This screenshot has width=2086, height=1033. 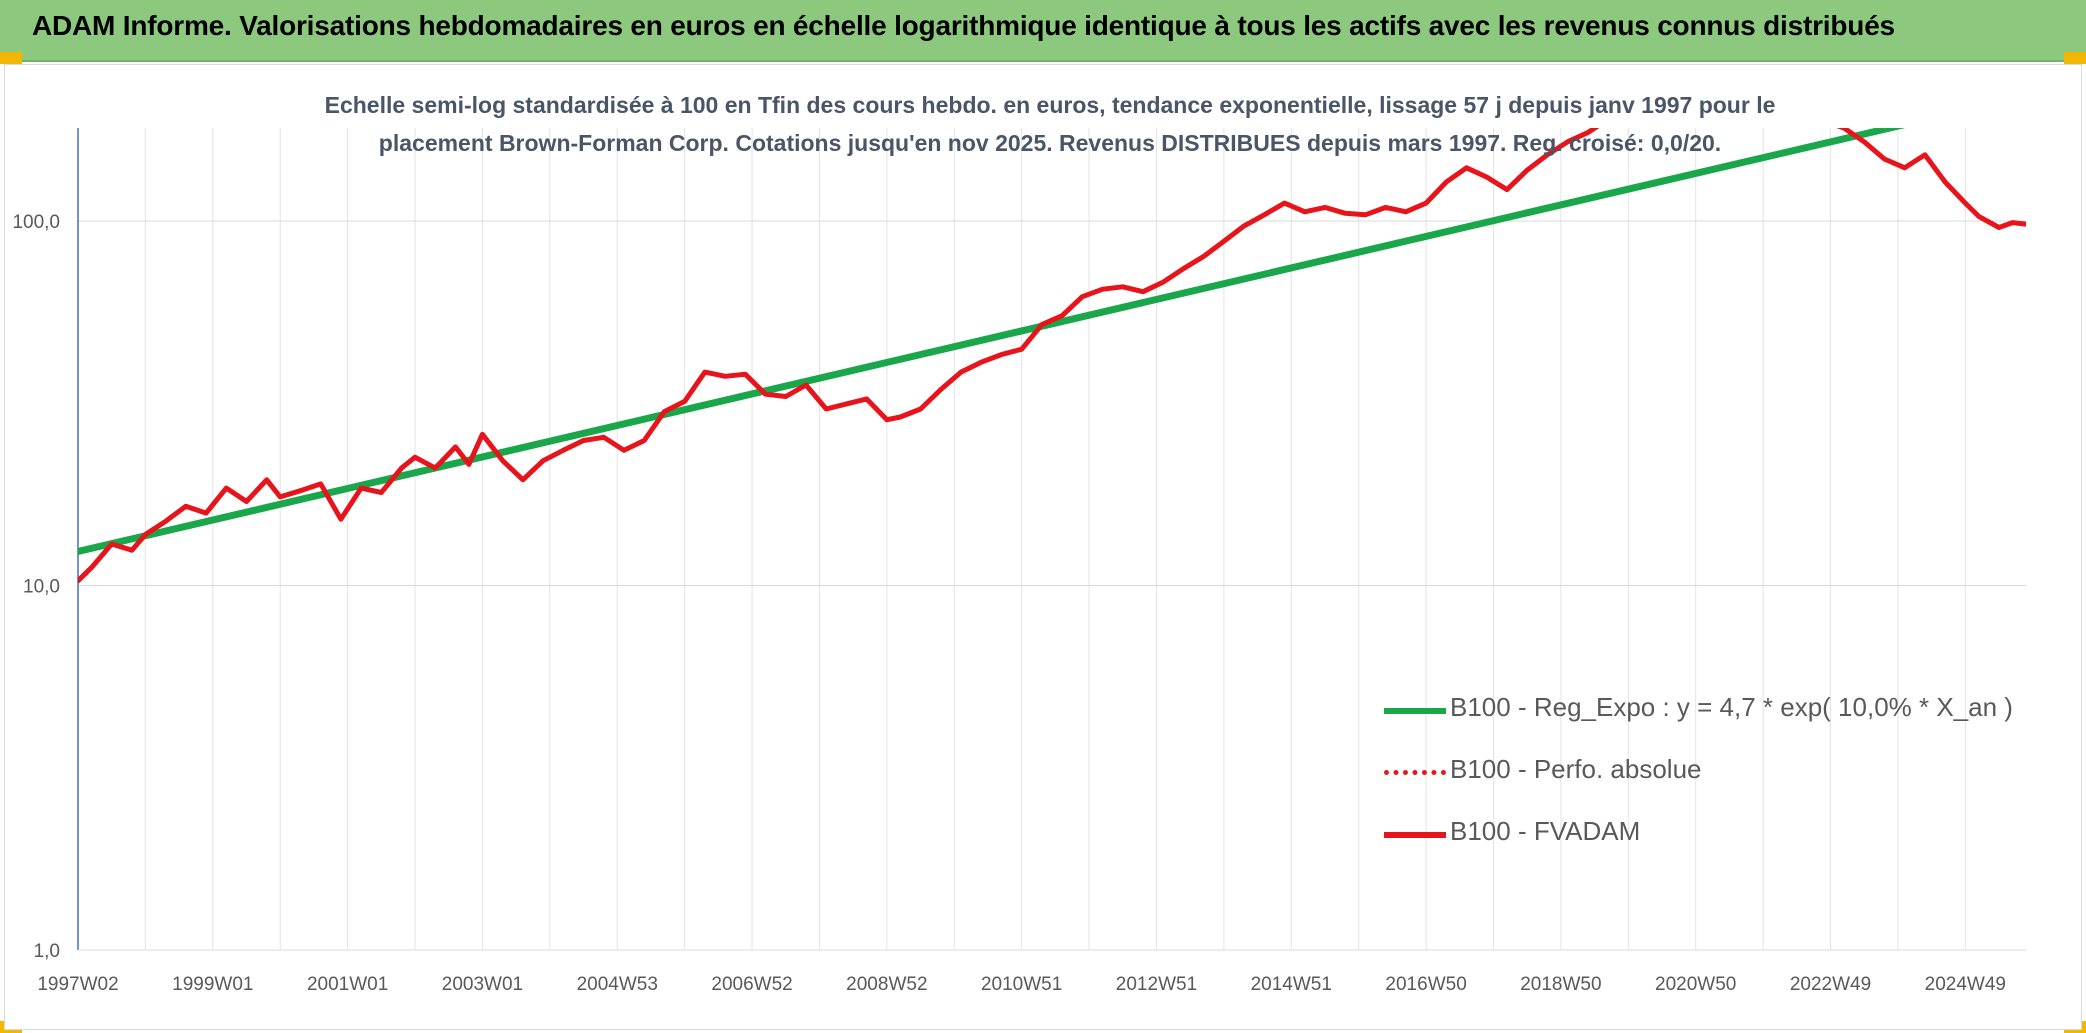 What do you see at coordinates (1415, 772) in the screenshot?
I see `legend-swatch-red-dotted` at bounding box center [1415, 772].